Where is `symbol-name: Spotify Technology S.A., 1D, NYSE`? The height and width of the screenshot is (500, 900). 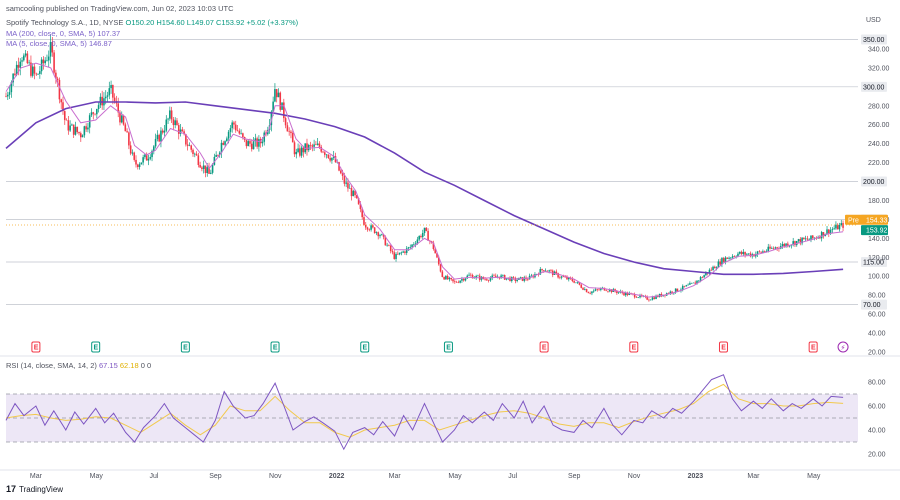 symbol-name: Spotify Technology S.A., 1D, NYSE is located at coordinates (65, 22).